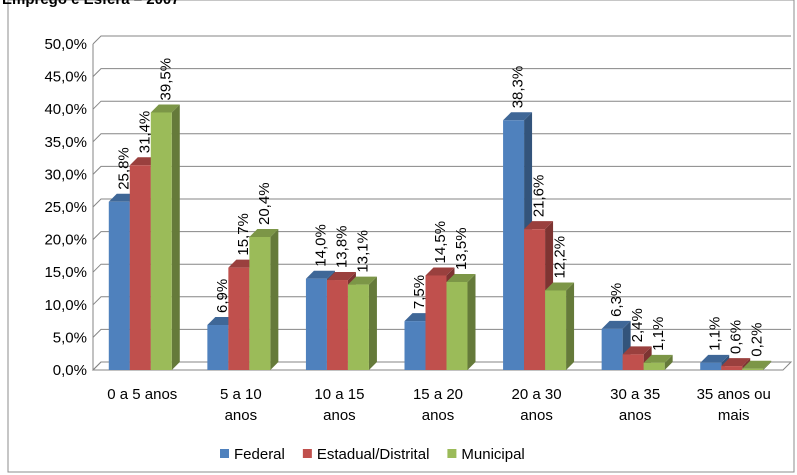  I want to click on legend-label: Municipal, so click(492, 454).